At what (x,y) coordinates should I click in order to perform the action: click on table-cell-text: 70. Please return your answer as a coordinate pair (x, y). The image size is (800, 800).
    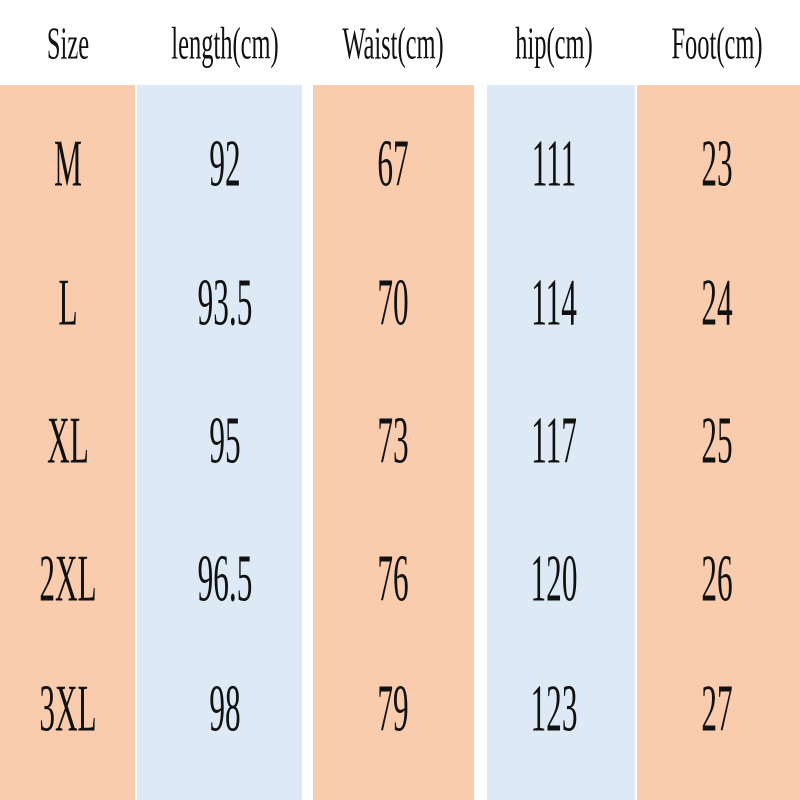
    Looking at the image, I should click on (393, 302).